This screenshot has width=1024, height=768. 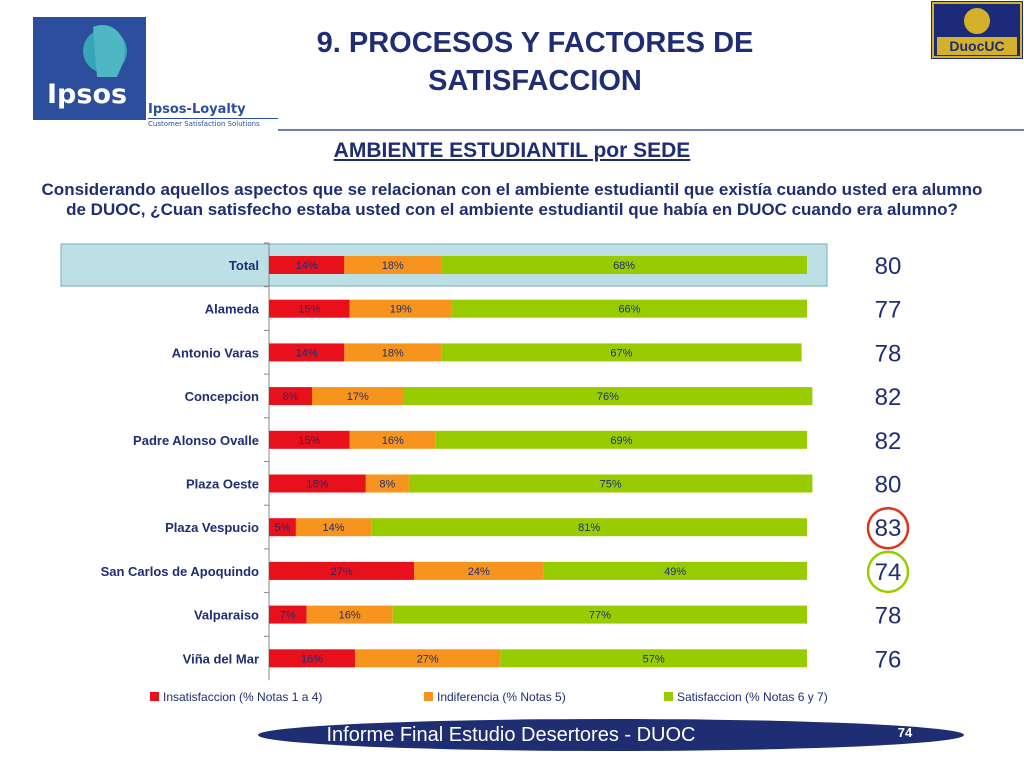 What do you see at coordinates (196, 440) in the screenshot?
I see `category-label: Padre Alonso Ovalle` at bounding box center [196, 440].